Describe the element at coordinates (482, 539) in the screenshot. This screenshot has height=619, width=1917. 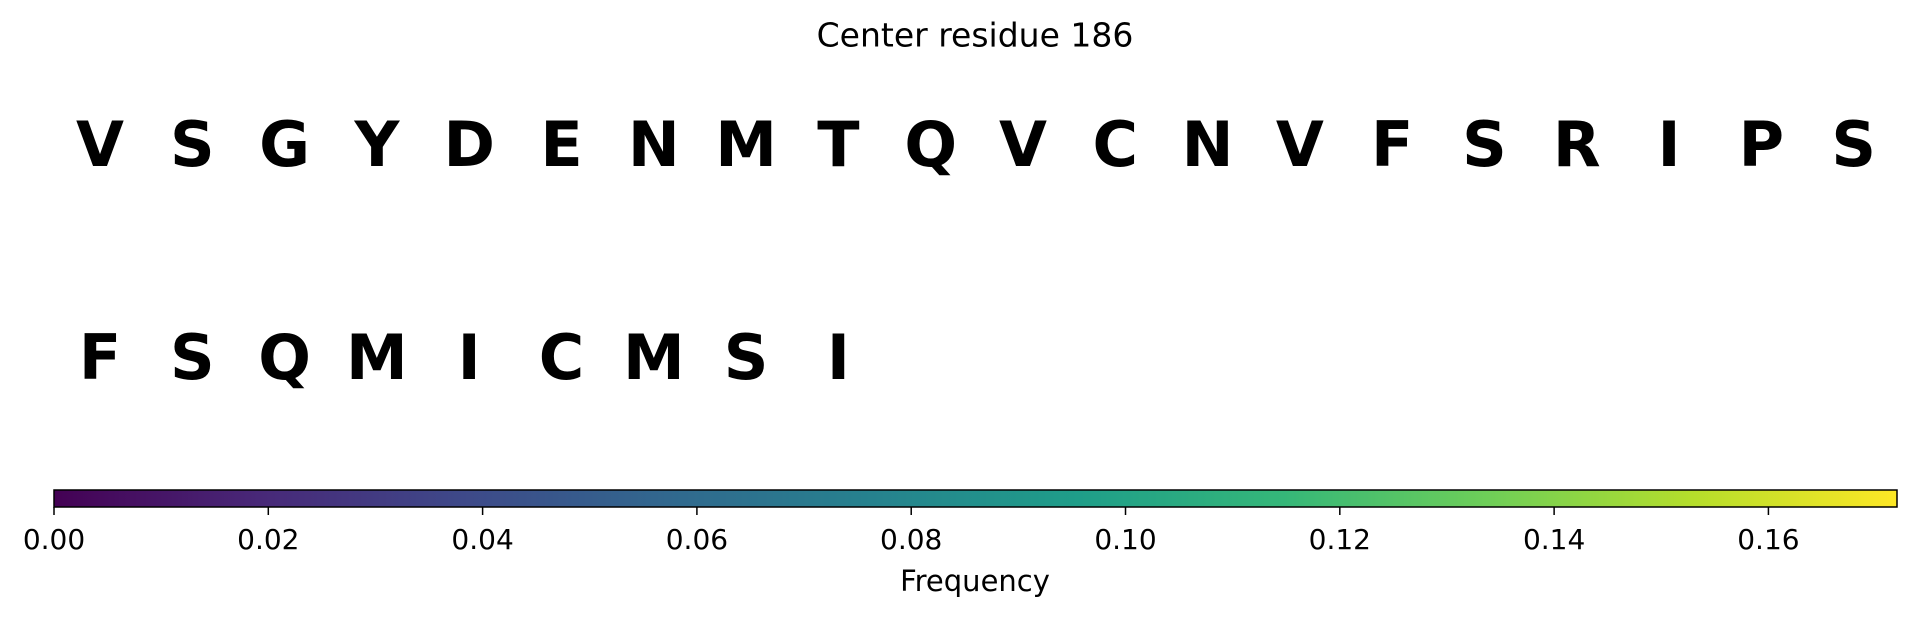
I see `x-tick-label: 0.04` at that location.